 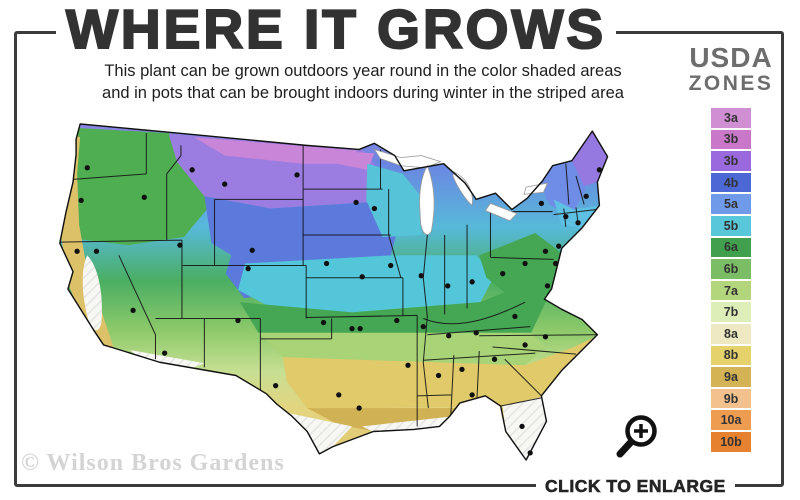 I want to click on zone-chip-7b-9: 7b, so click(x=731, y=312).